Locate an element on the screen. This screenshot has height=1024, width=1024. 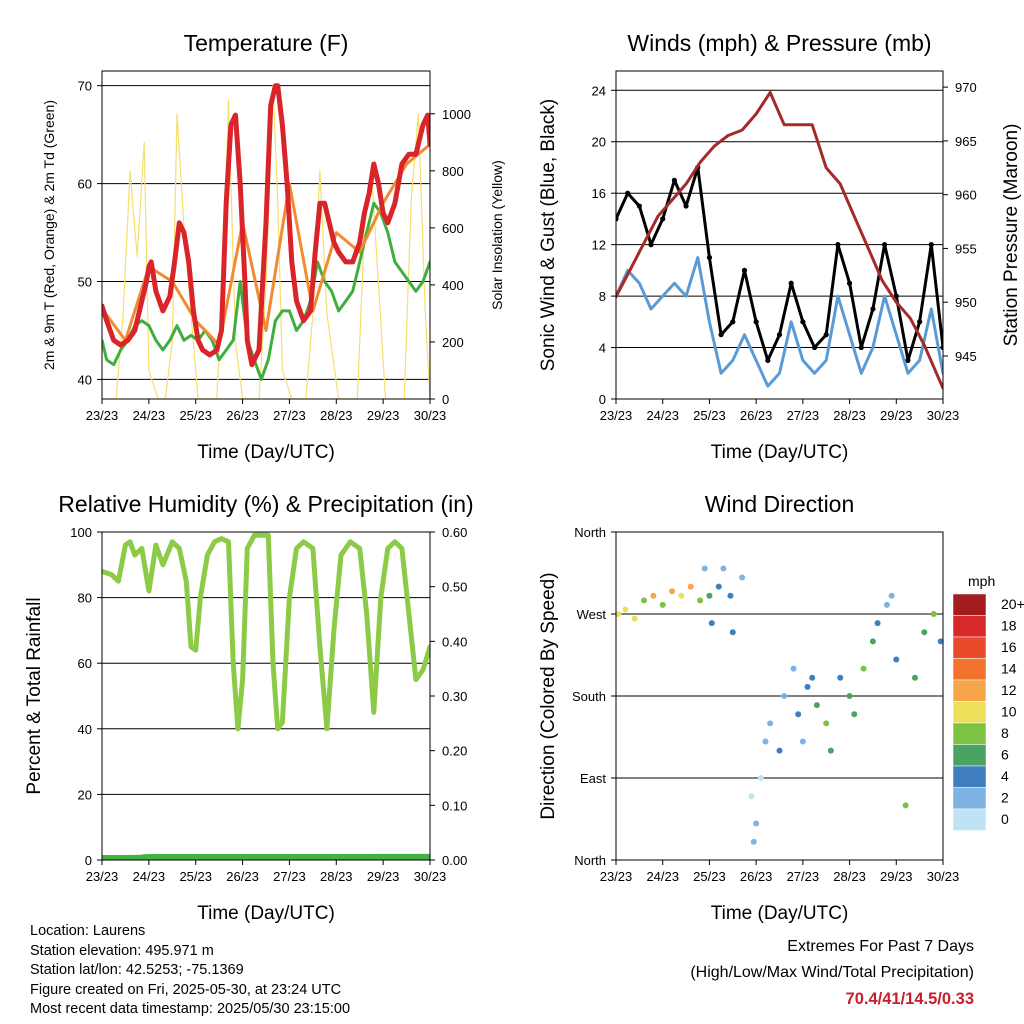
y-tick-label: 80 is located at coordinates (85, 598).